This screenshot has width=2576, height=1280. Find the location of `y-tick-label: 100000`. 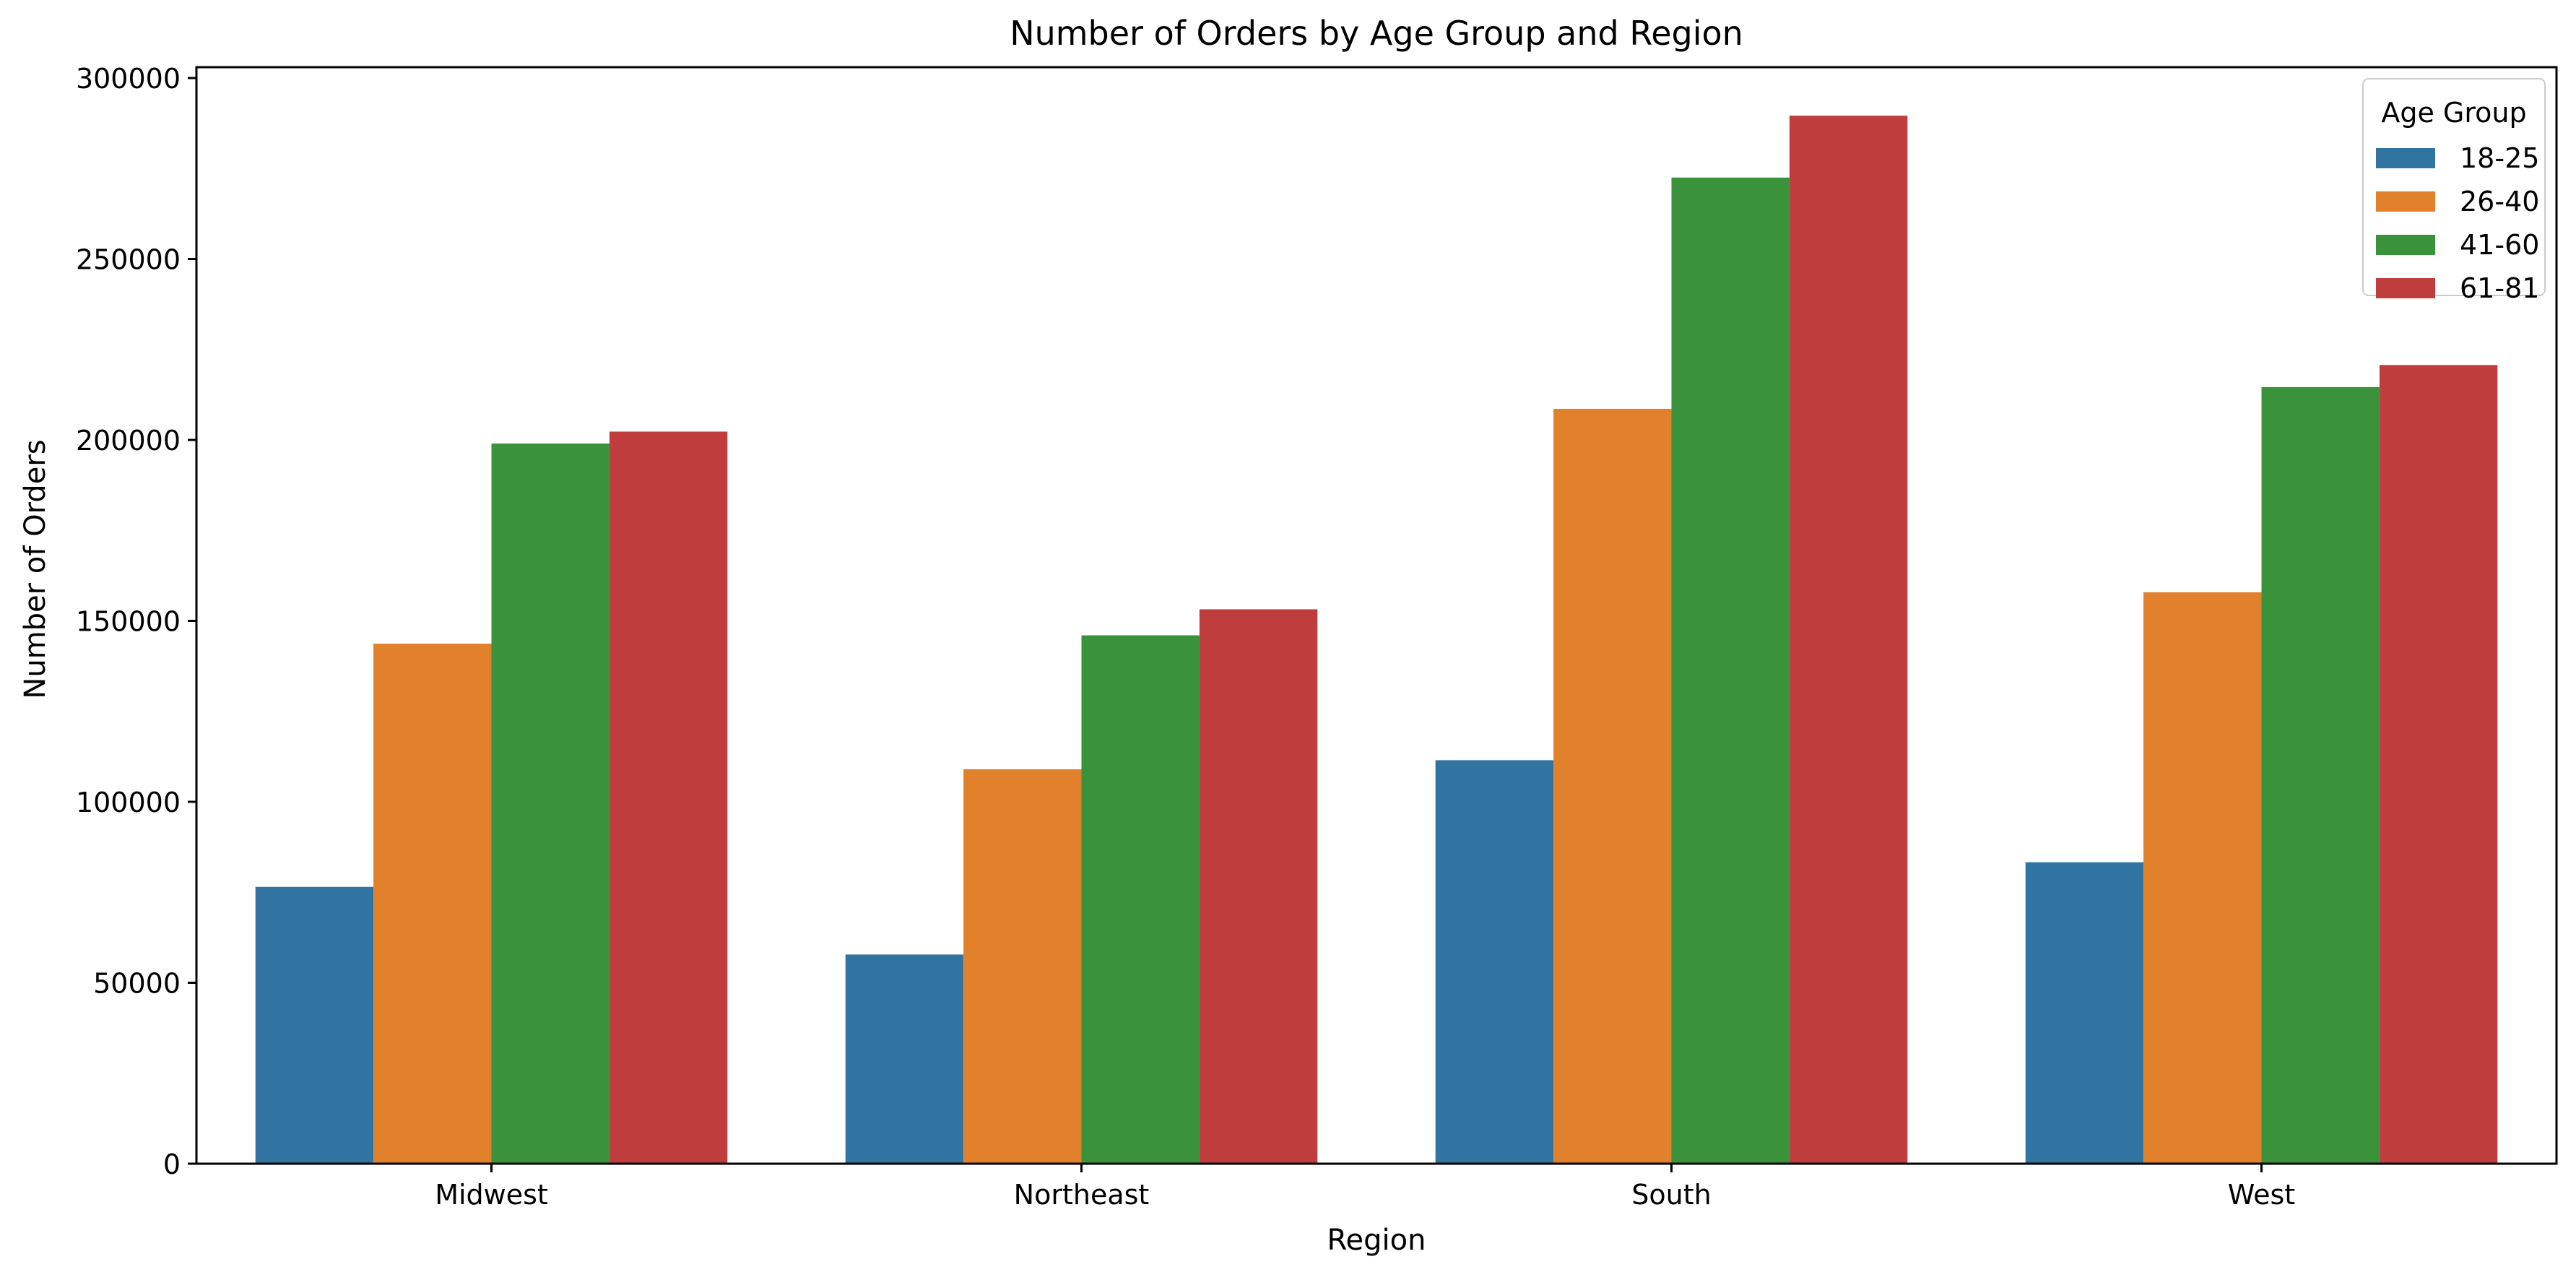

y-tick-label: 100000 is located at coordinates (128, 802).